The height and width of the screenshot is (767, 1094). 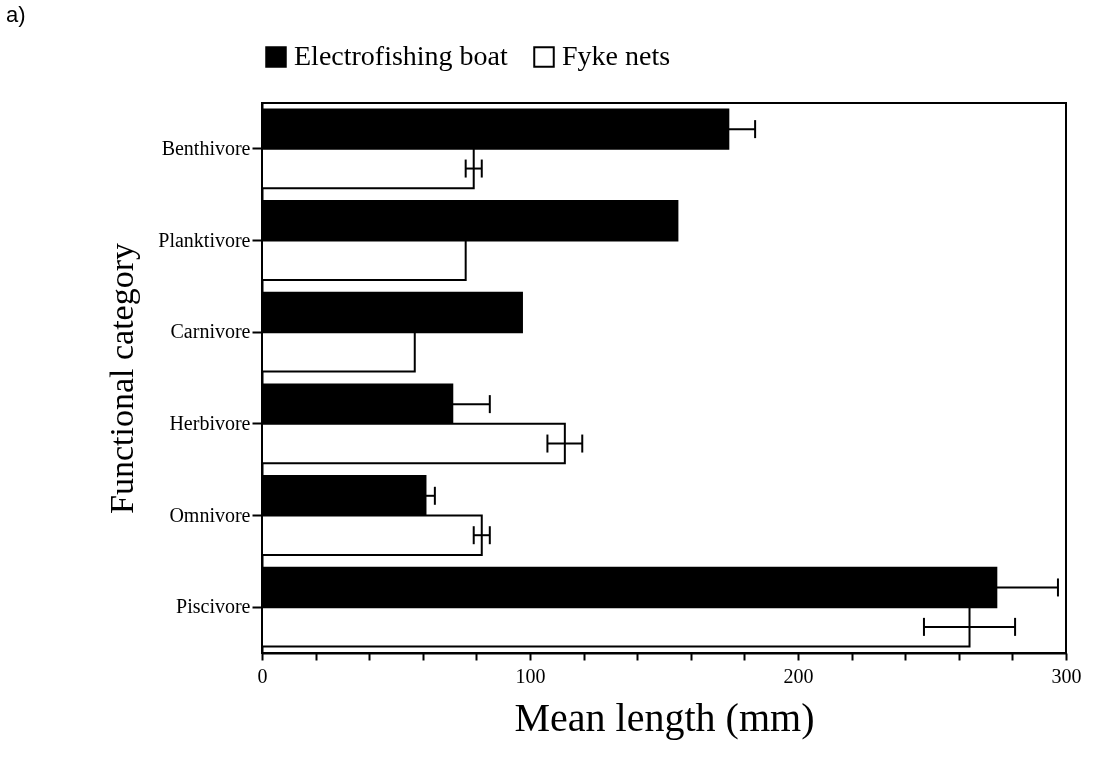 I want to click on legend-label: Electrofishing boat, so click(x=401, y=55).